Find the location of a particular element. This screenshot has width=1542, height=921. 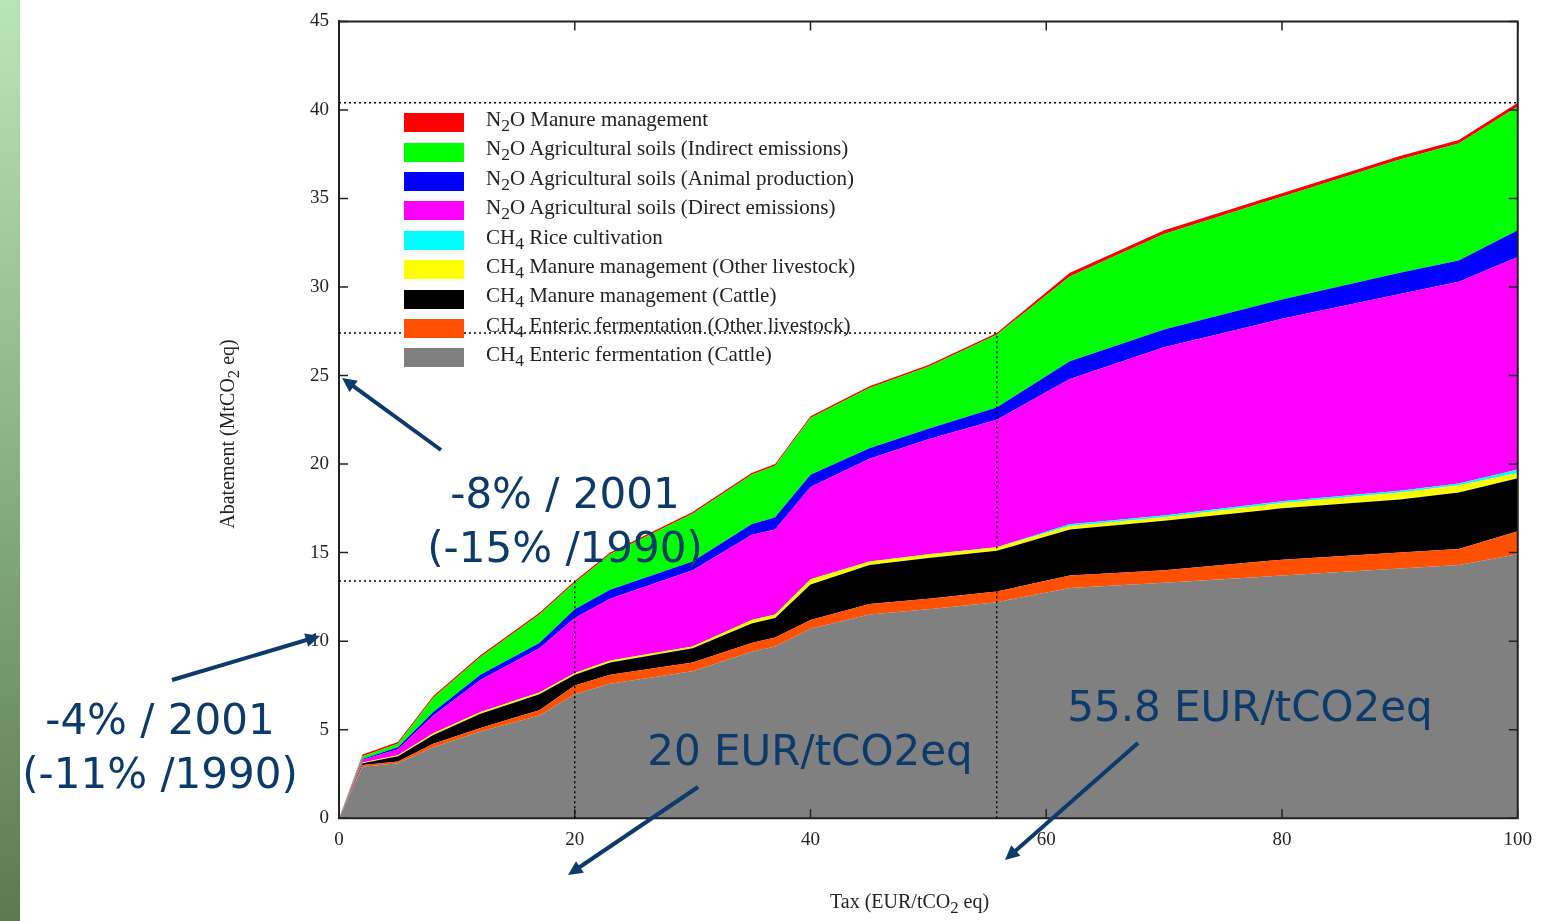

y-tick-label: 5 is located at coordinates (324, 728).